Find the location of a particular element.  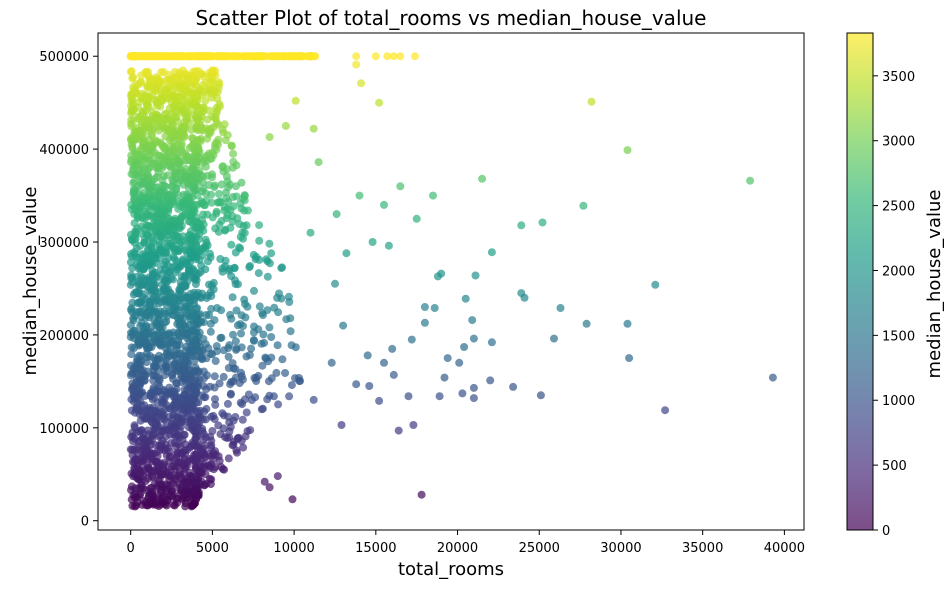

y-axis-label: median_house_value is located at coordinates (30, 281).